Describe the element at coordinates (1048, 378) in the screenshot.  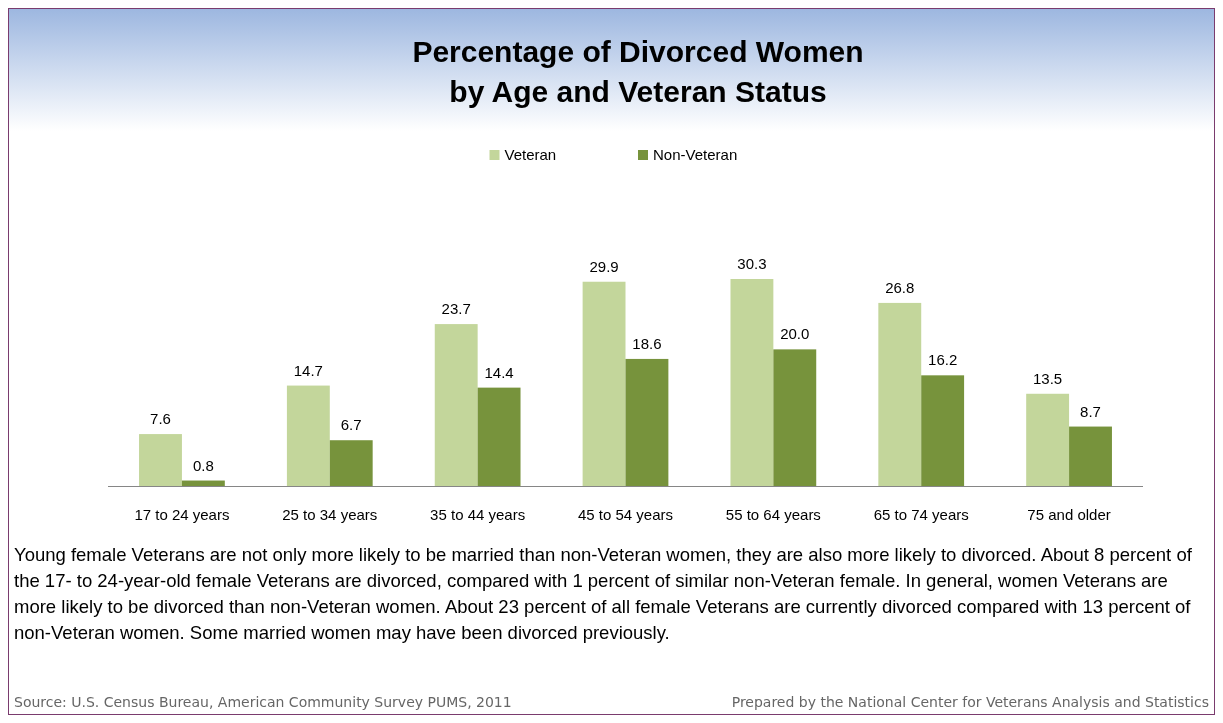
I see `data-label: 13.5` at that location.